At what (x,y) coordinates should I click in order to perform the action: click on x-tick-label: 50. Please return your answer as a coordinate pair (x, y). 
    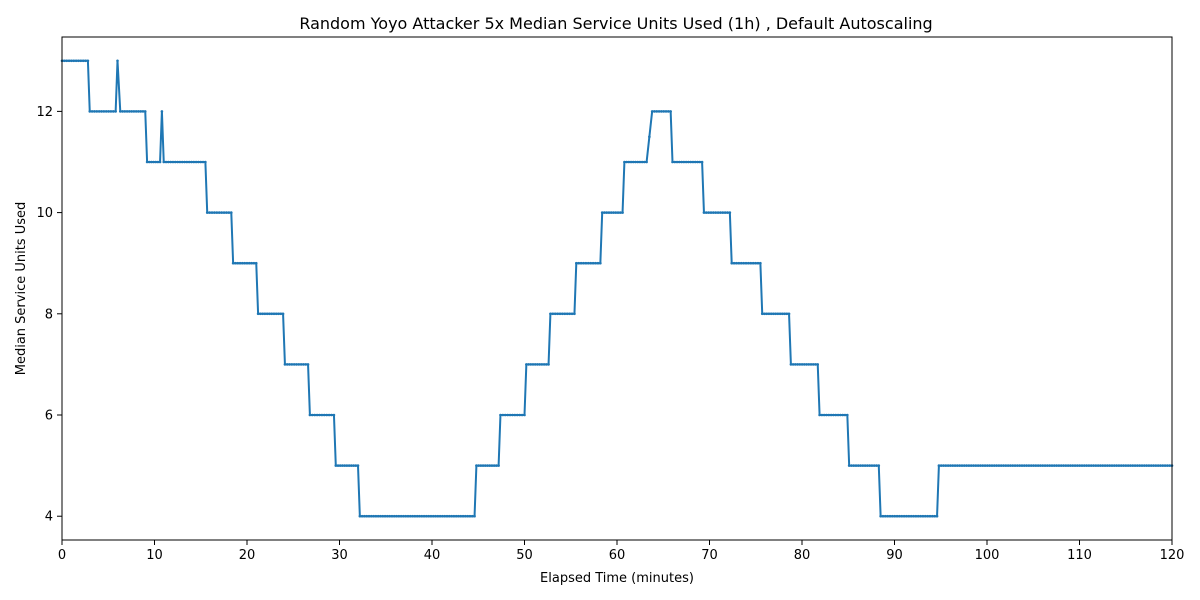
    Looking at the image, I should click on (524, 555).